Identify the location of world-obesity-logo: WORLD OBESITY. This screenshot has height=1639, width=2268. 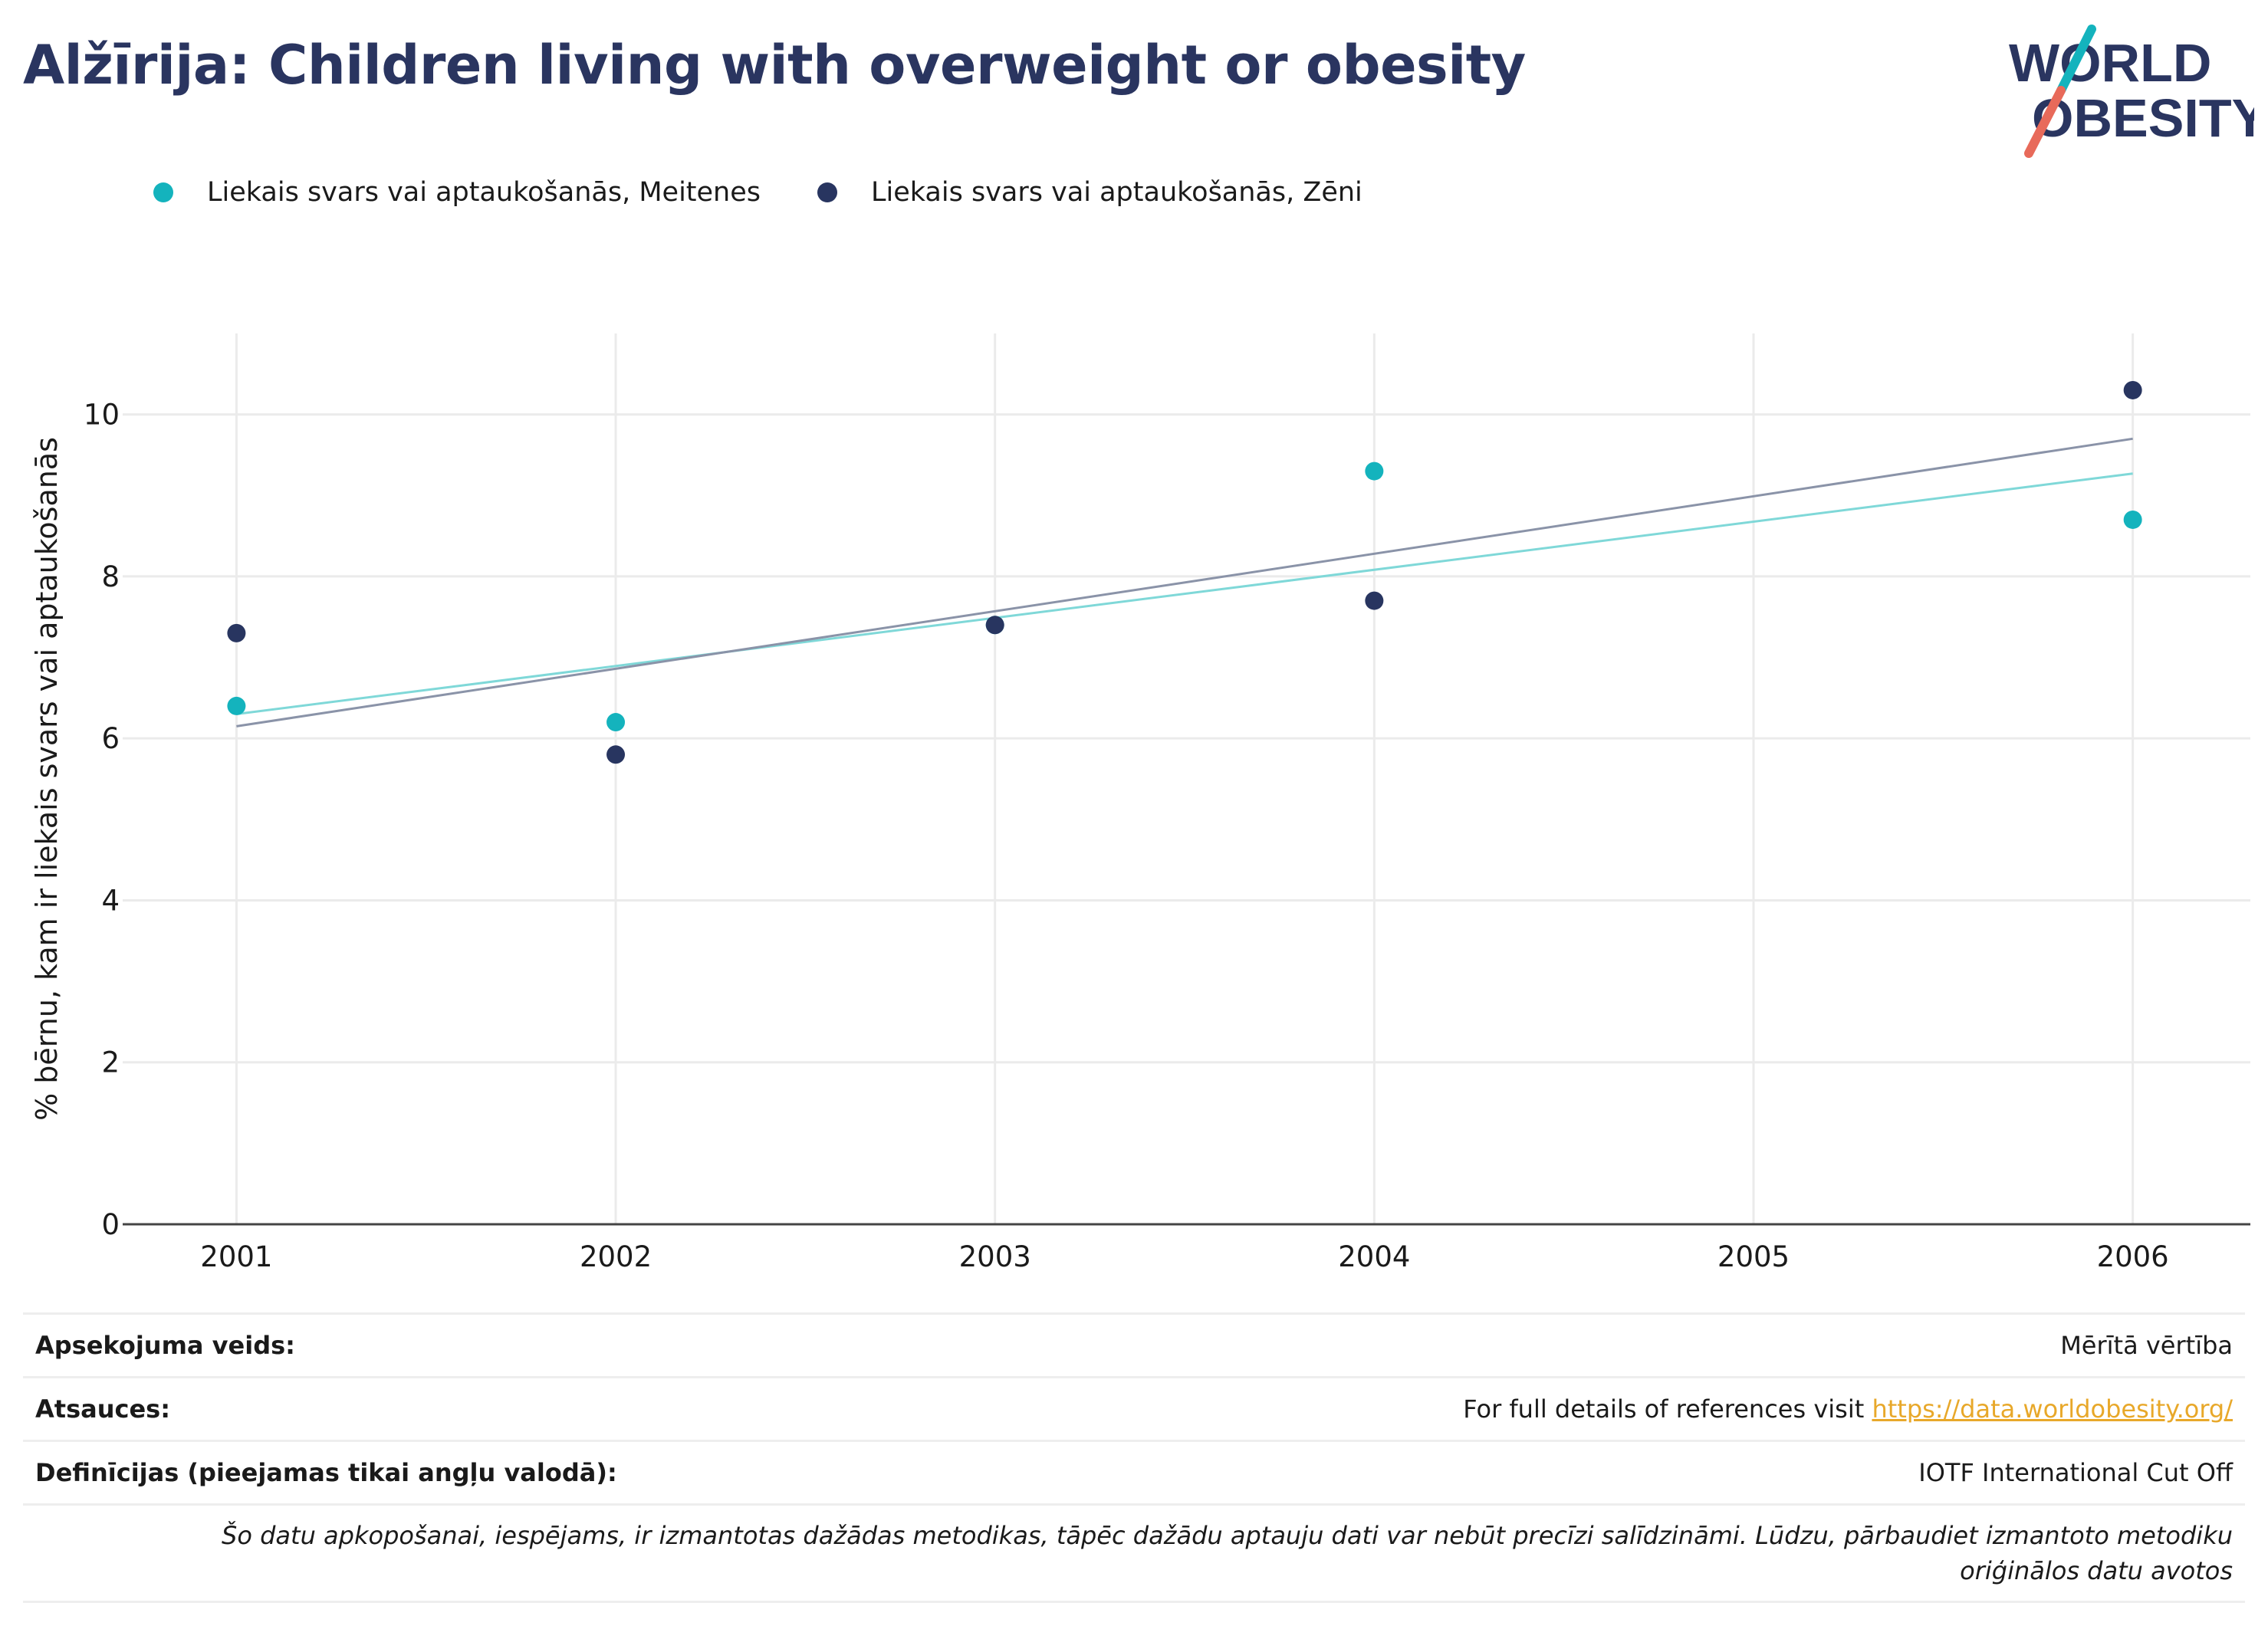
(2131, 92).